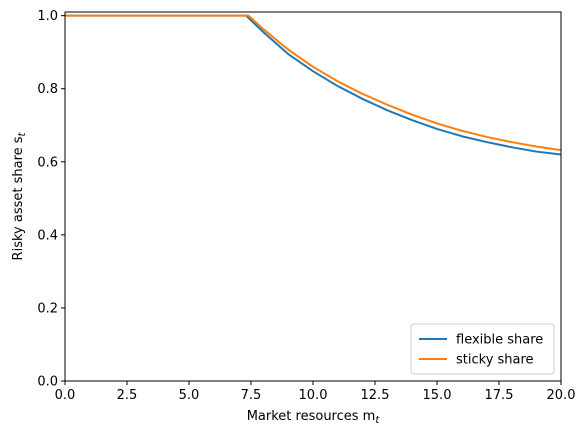 Image resolution: width=586 pixels, height=438 pixels. What do you see at coordinates (313, 395) in the screenshot?
I see `x-tick-label: 10.0` at bounding box center [313, 395].